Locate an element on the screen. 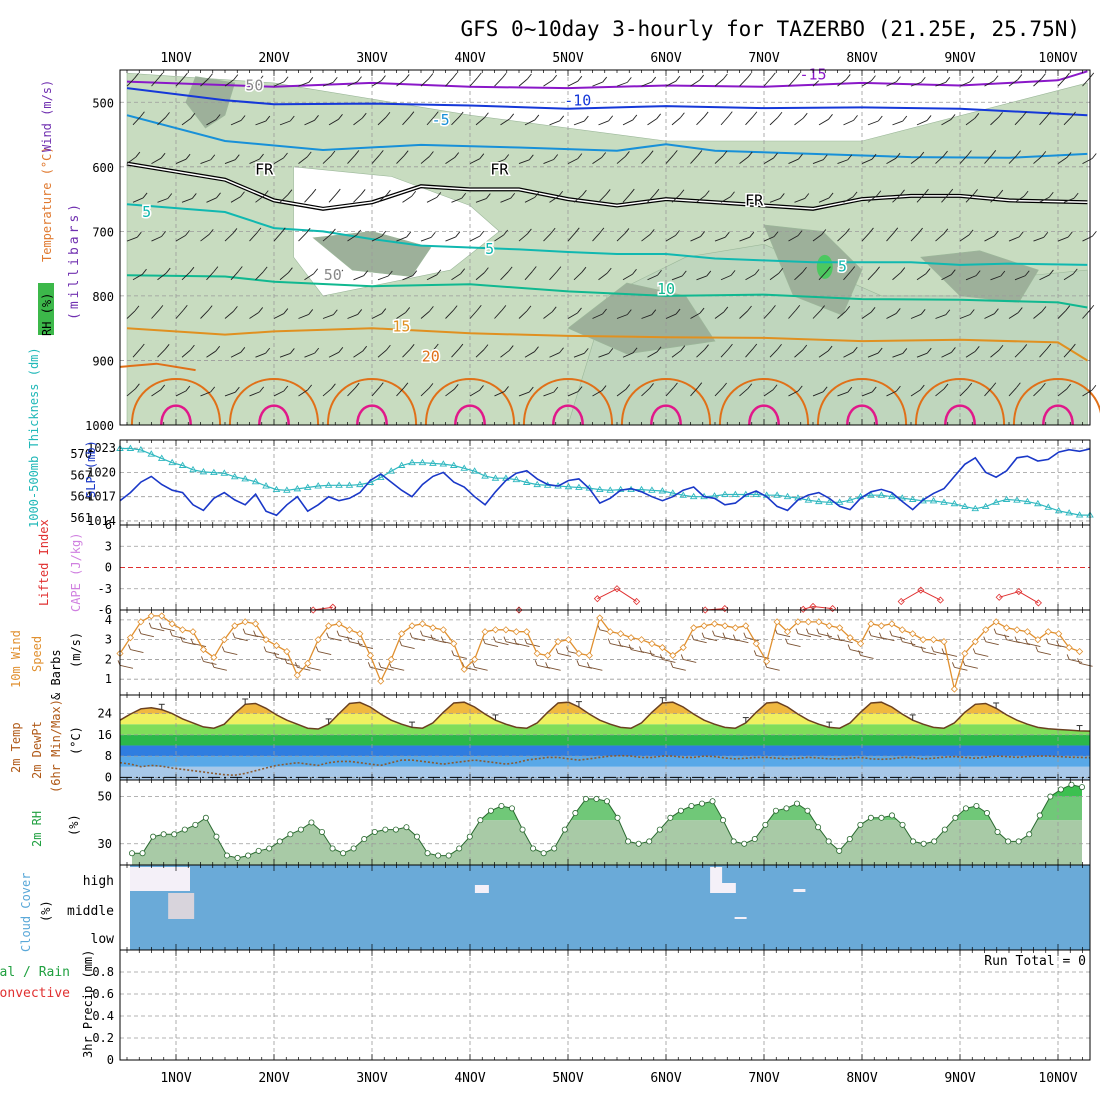  isotherm--15 is located at coordinates (607, 80).